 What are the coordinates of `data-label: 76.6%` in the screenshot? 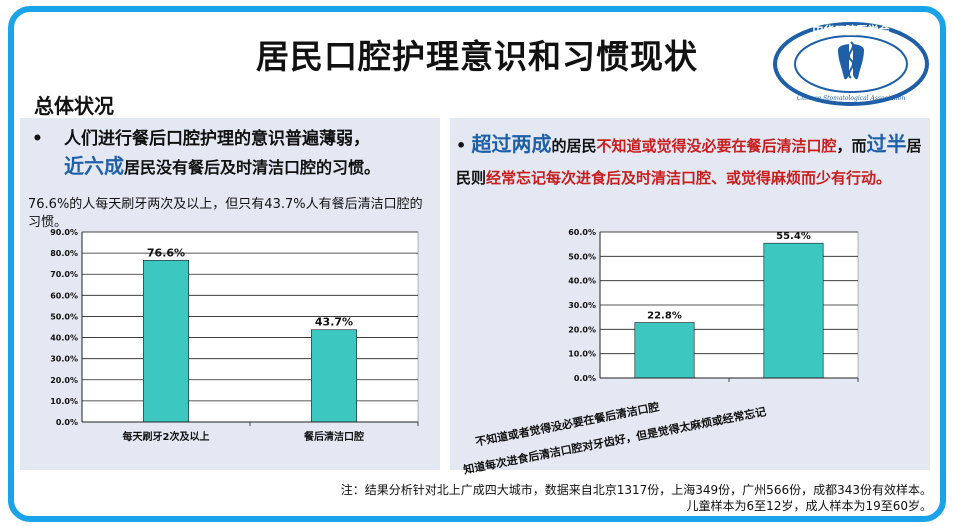 It's located at (166, 252).